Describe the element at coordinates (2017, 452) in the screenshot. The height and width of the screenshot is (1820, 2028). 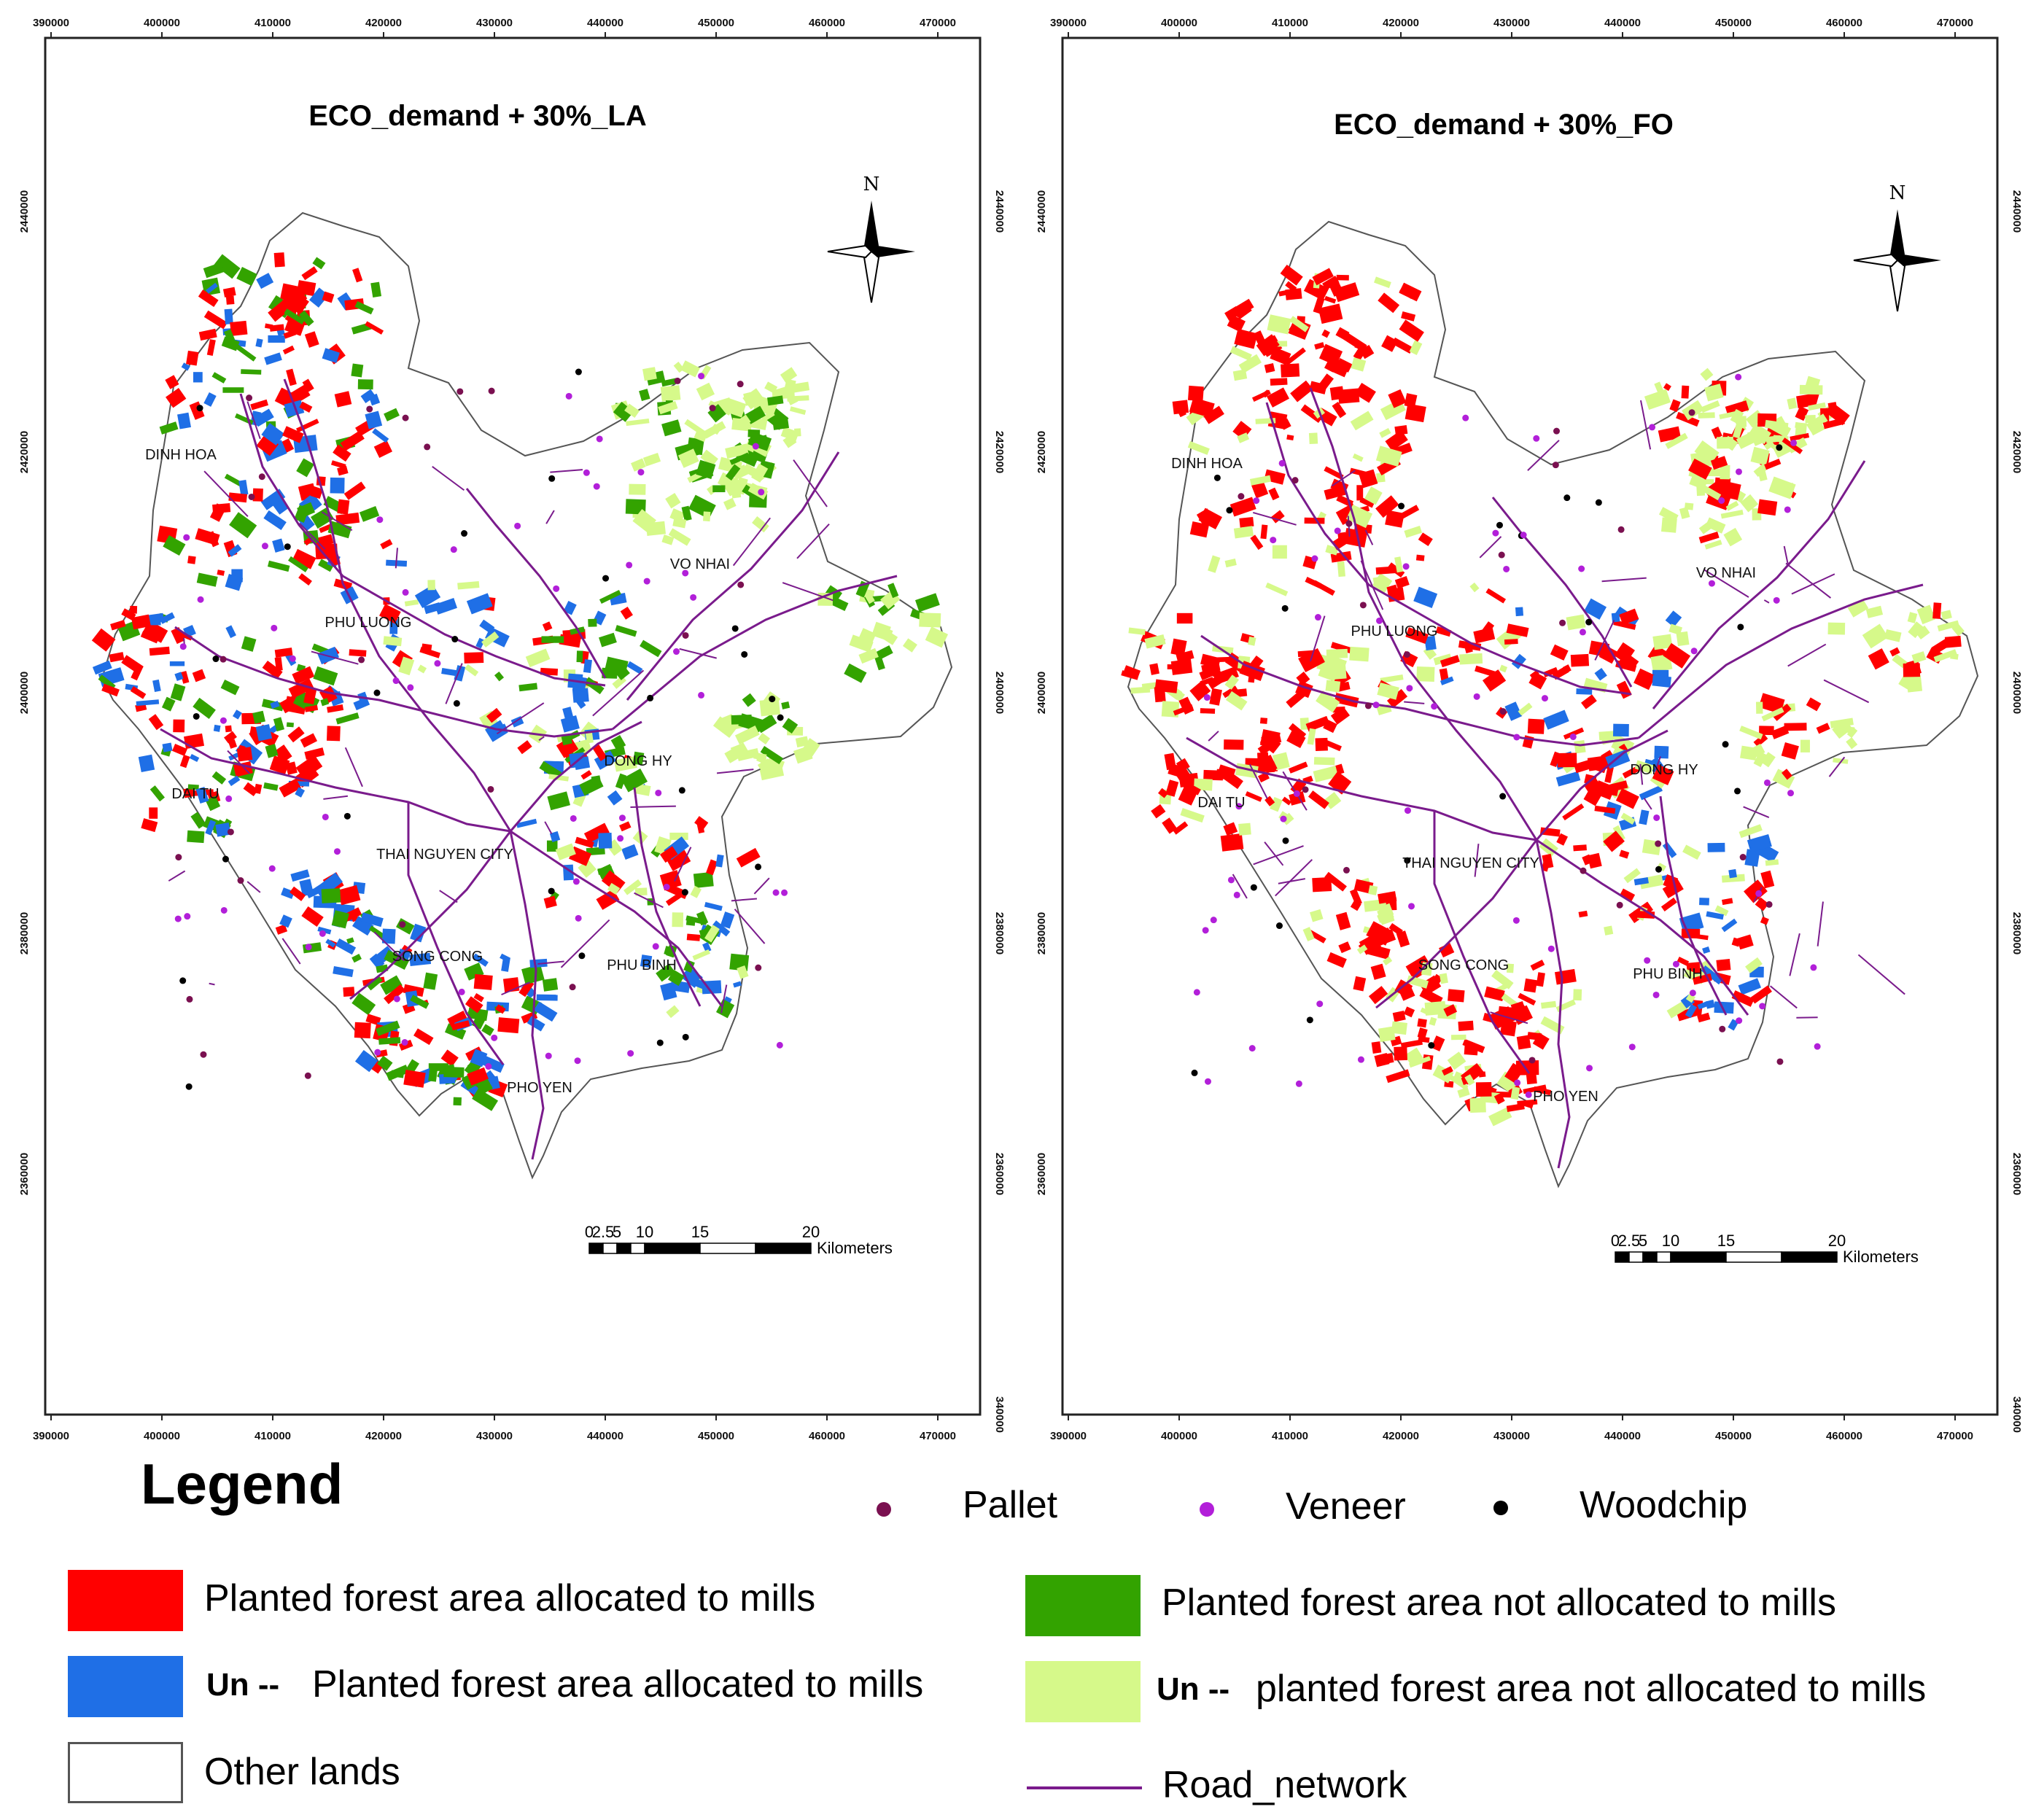
I see `y-tick-label-right: 2420000` at that location.